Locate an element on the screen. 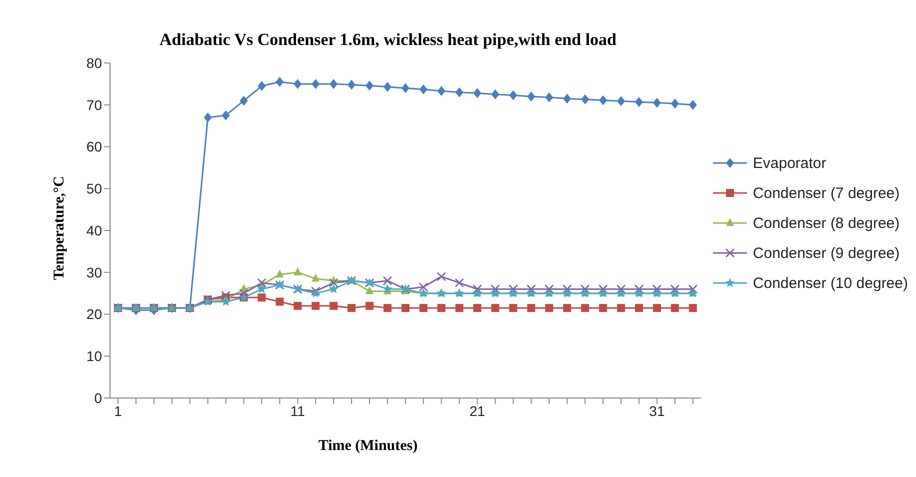  y-tick-label: 70 is located at coordinates (94, 104).